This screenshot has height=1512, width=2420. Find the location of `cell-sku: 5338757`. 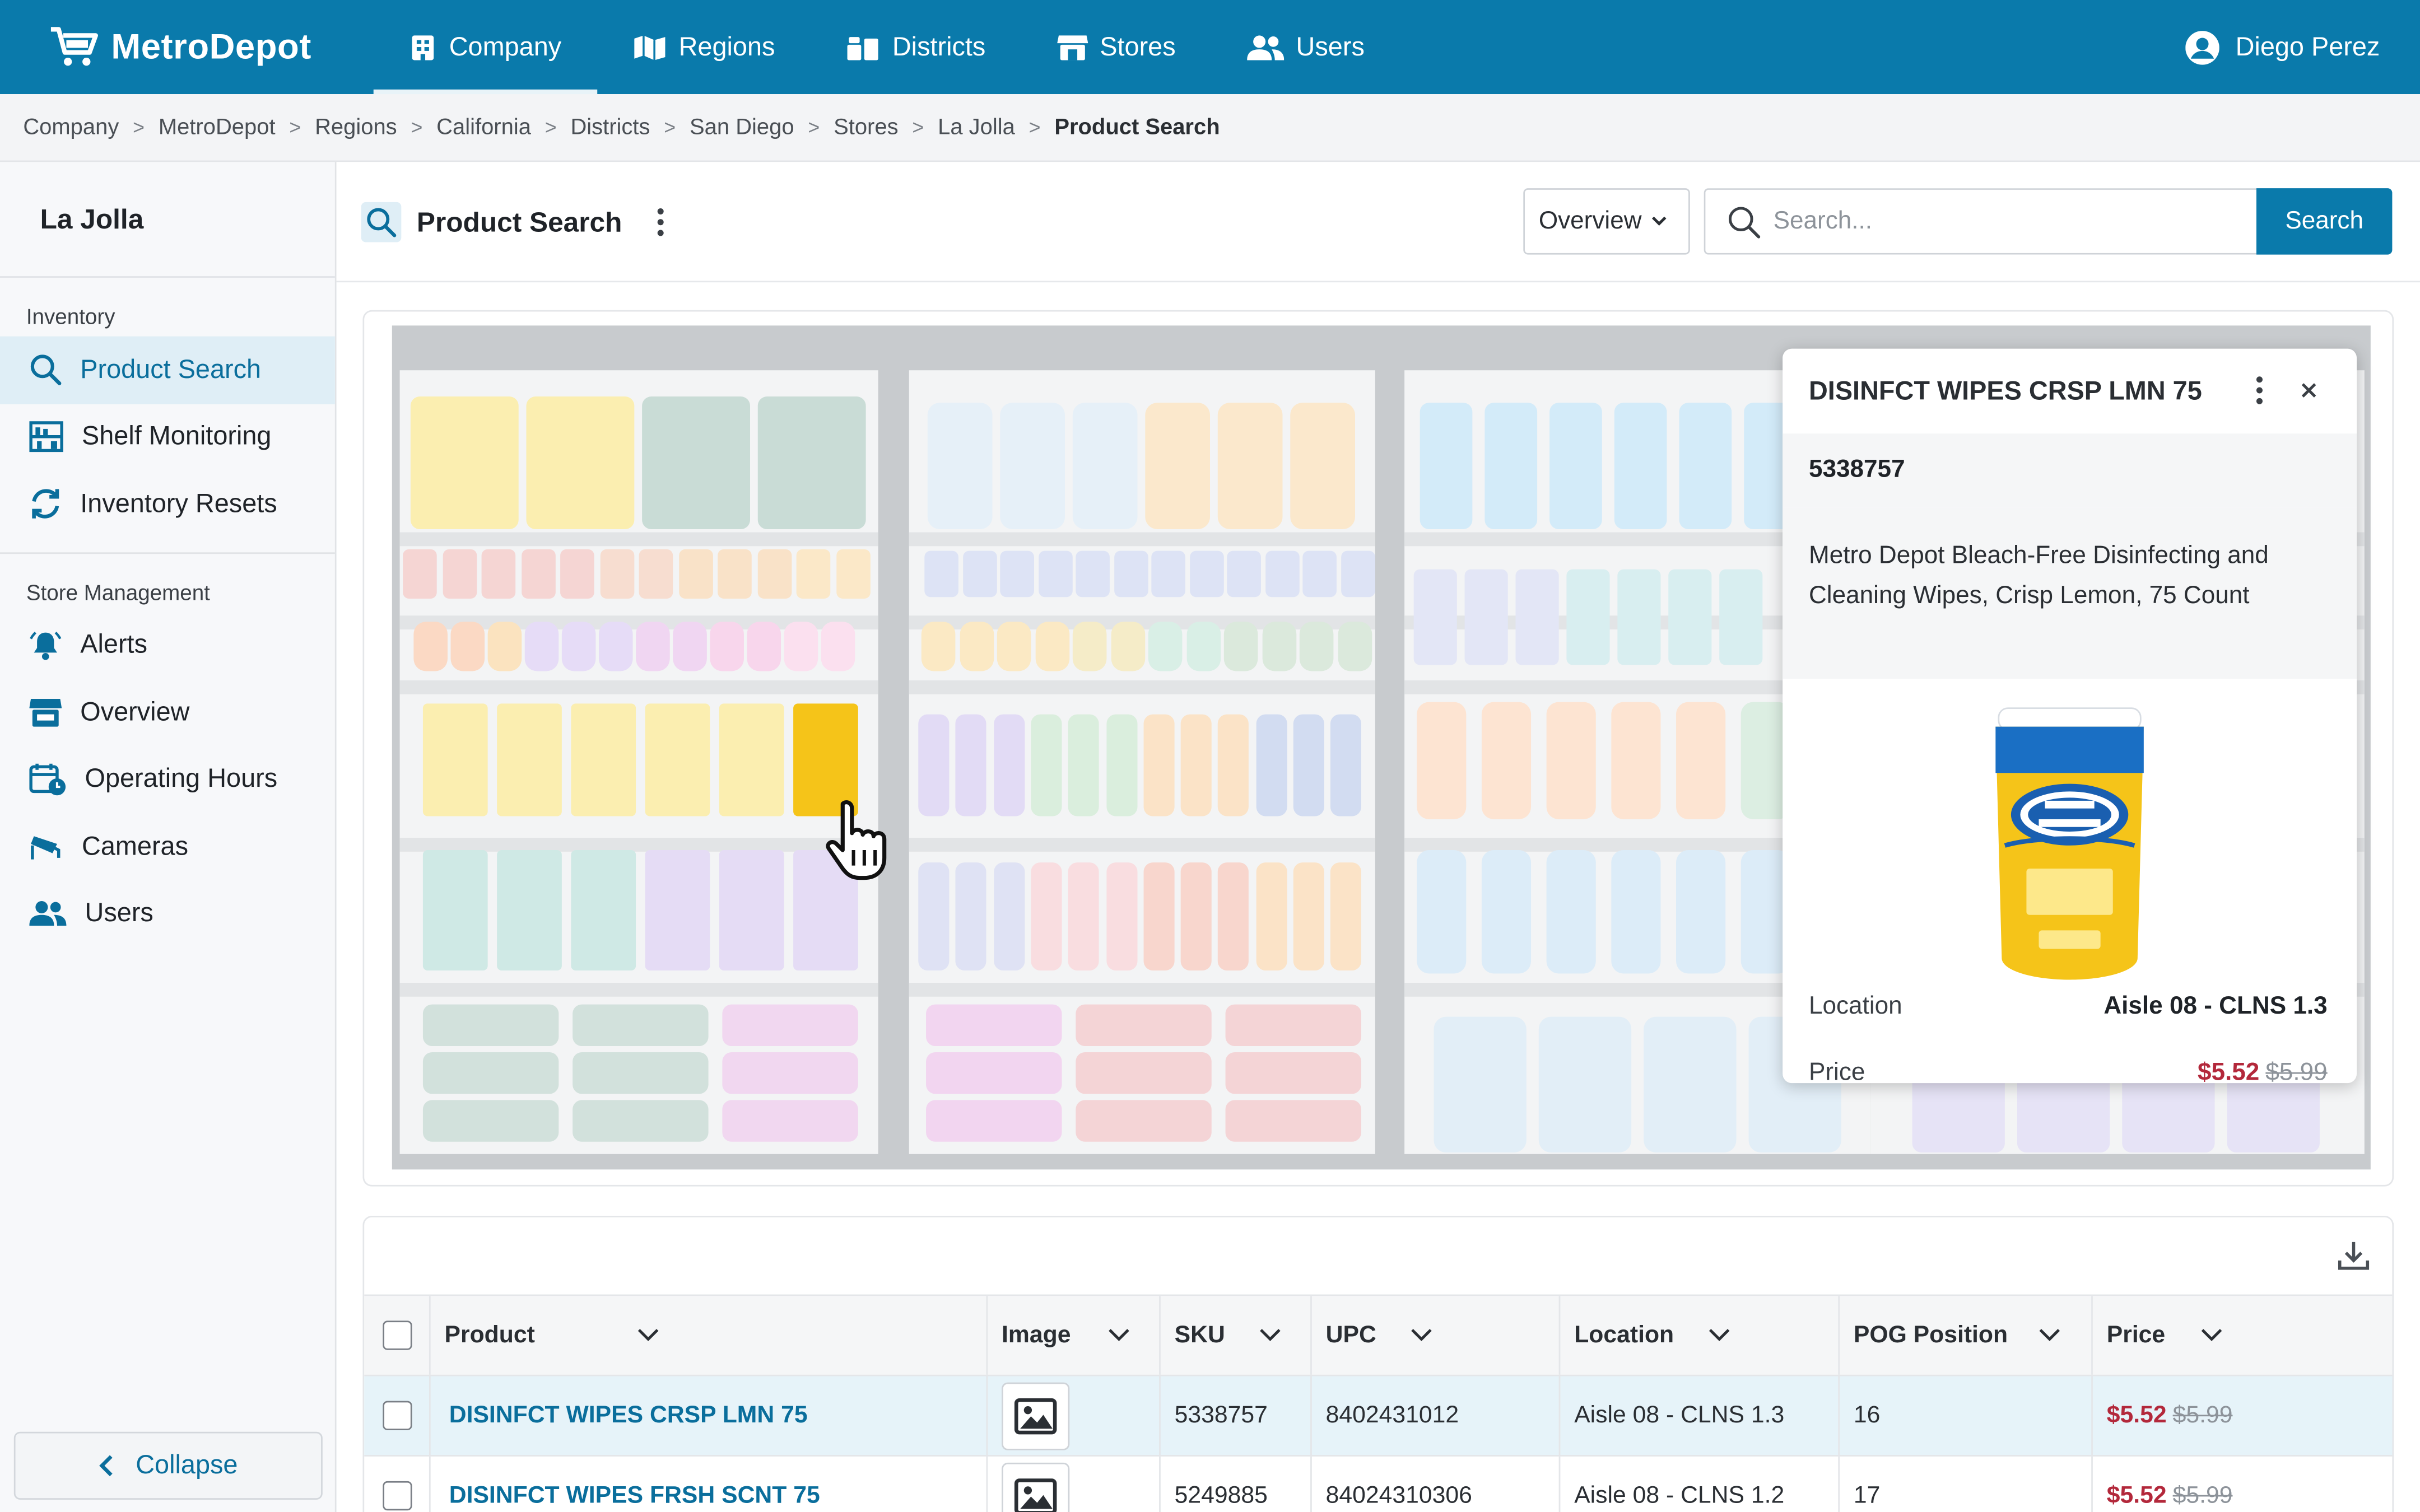

cell-sku: 5338757 is located at coordinates (1236, 1416).